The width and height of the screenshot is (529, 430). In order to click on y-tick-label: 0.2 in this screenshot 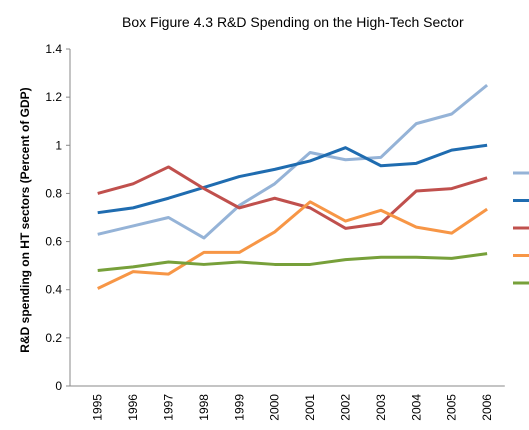, I will do `click(53, 338)`.